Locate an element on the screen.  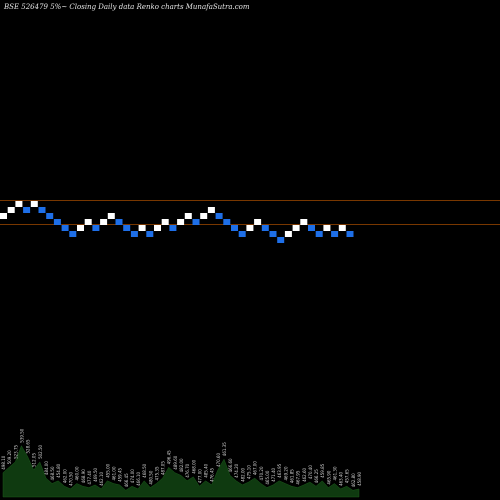
volume-price-label: 469.20 is located at coordinates (285, 473).